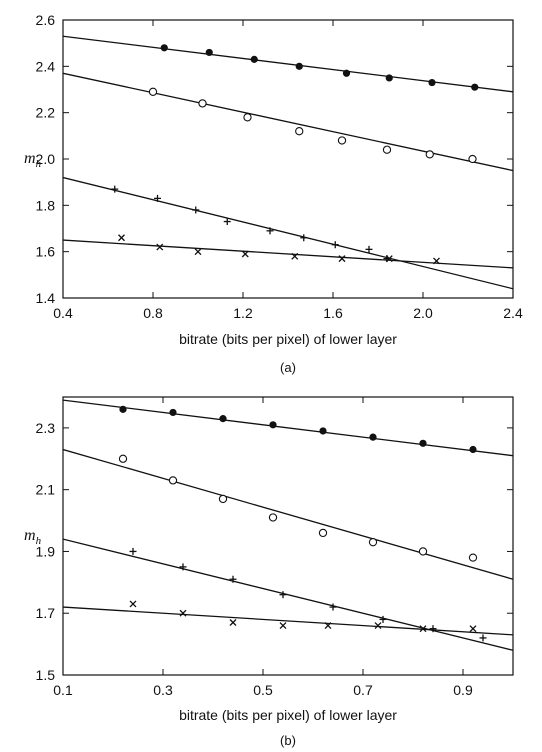  What do you see at coordinates (33, 160) in the screenshot?
I see `y-axis-label-a: mh` at bounding box center [33, 160].